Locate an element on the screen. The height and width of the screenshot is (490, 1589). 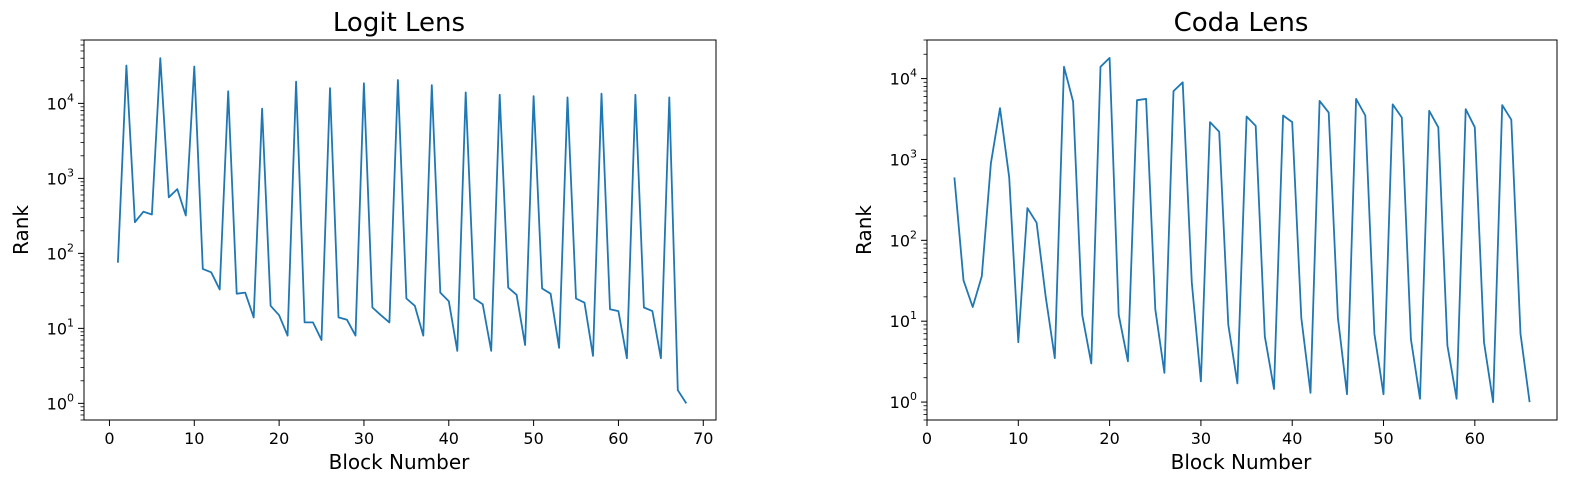
x-tick-label: 70 is located at coordinates (703, 438).